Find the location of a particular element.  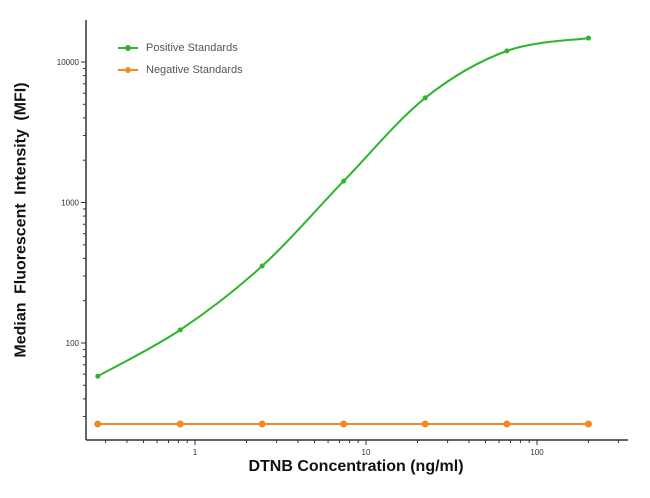

y-axis-label: Median Fluorescent Intensity (MFI) is located at coordinates (22, 220).